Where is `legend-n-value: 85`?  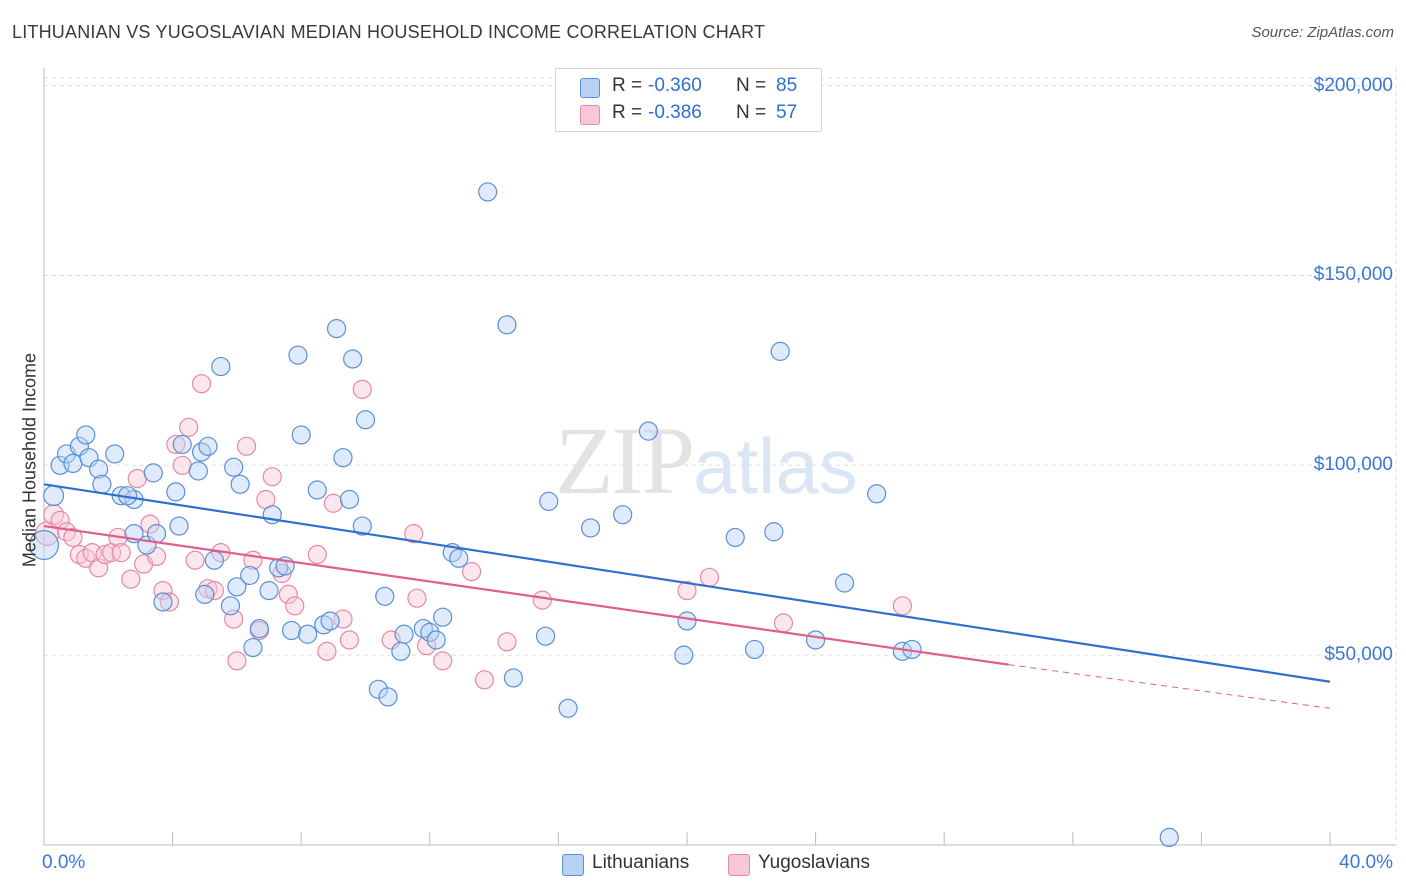
legend-n-value: 85 is located at coordinates (787, 85).